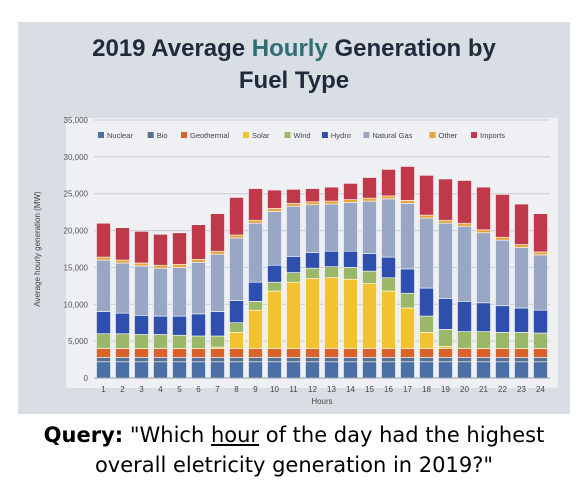 This screenshot has height=500, width=588. Describe the element at coordinates (294, 80) in the screenshot. I see `chart-title-line-2: Fuel Type` at that location.